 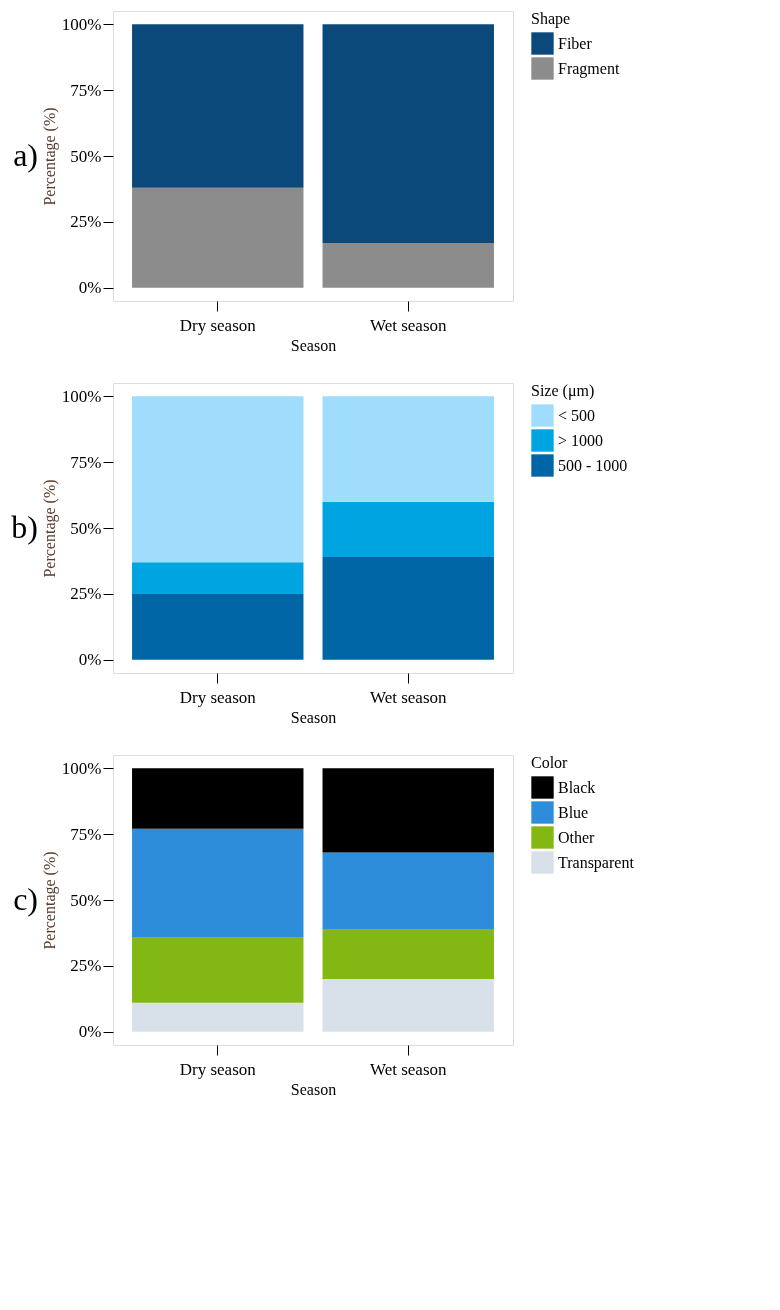 What do you see at coordinates (25, 899) in the screenshot?
I see `text: c)` at bounding box center [25, 899].